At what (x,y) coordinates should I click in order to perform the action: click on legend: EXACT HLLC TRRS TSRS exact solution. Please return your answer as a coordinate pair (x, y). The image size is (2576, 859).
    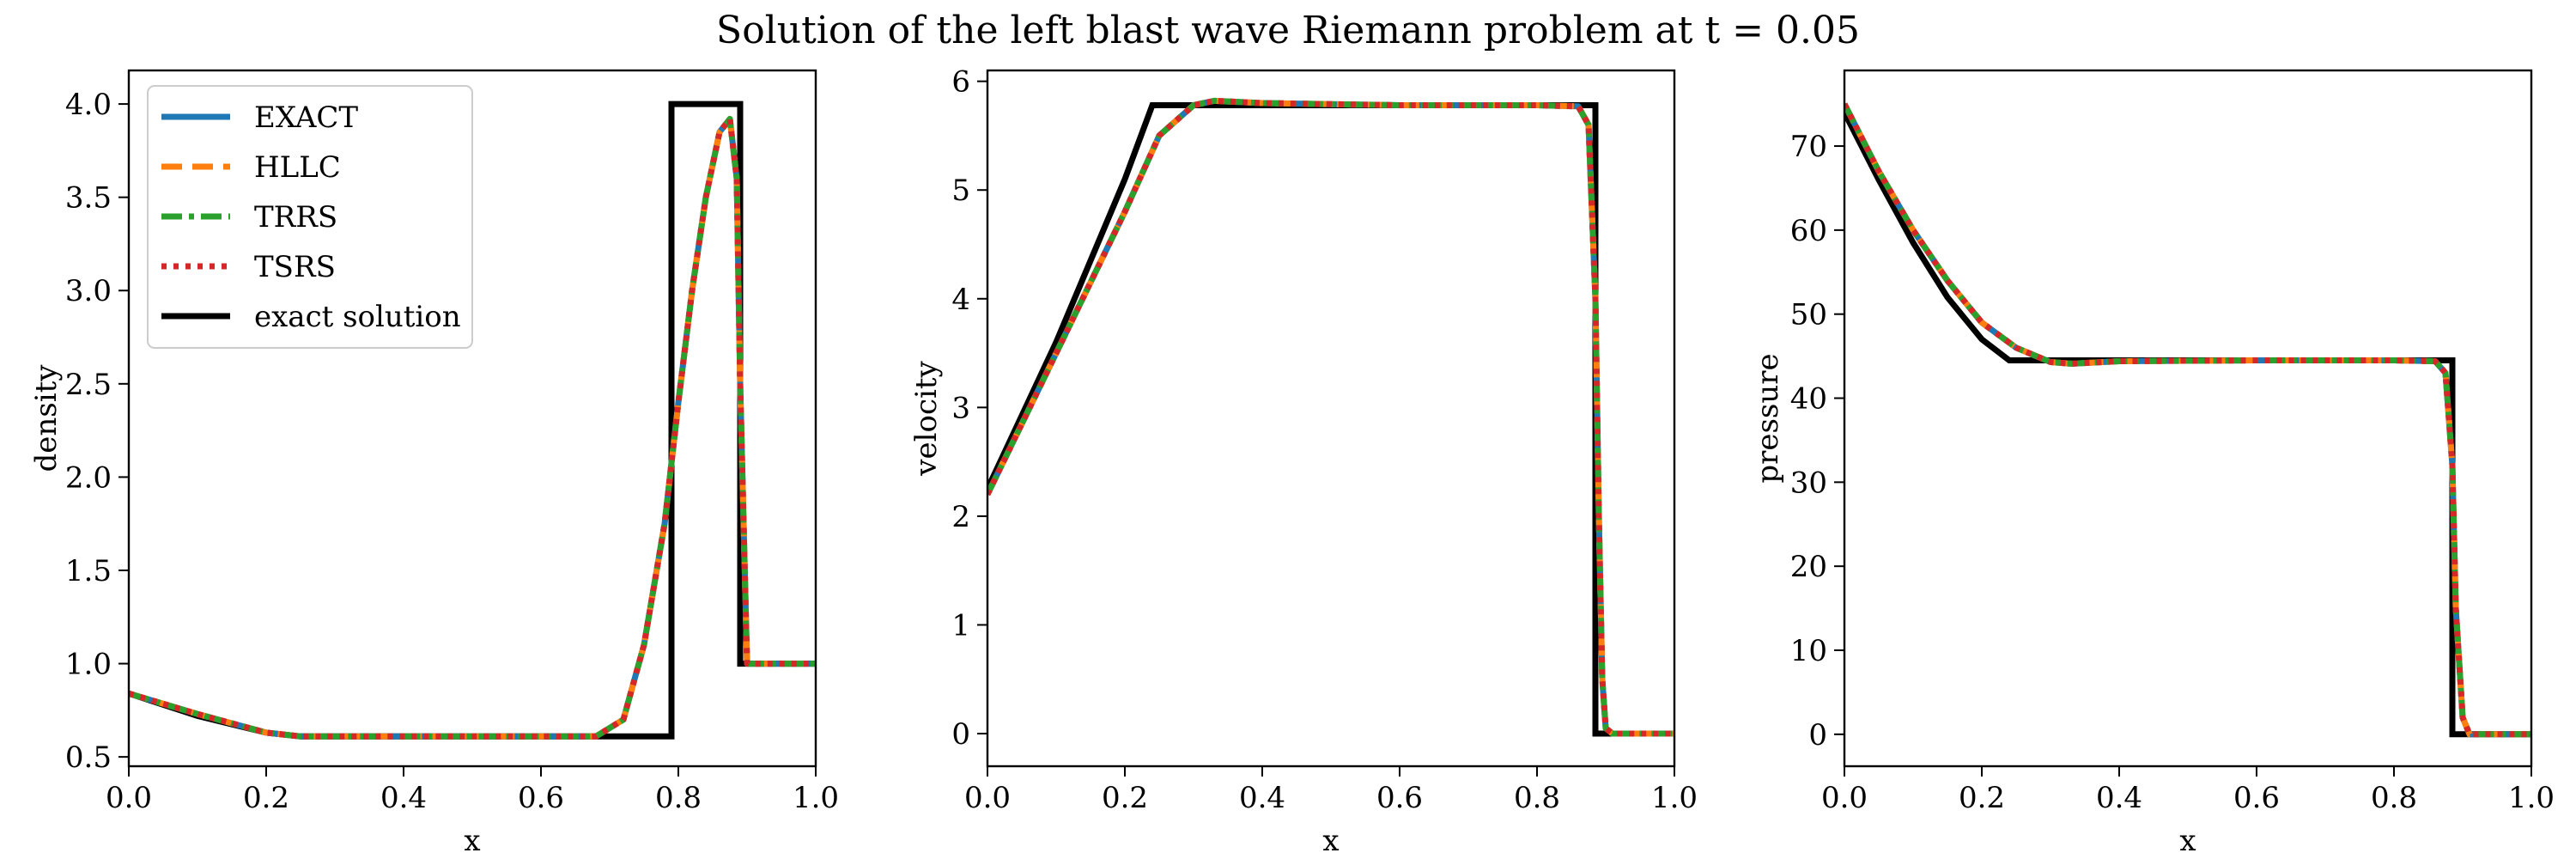
    Looking at the image, I should click on (310, 217).